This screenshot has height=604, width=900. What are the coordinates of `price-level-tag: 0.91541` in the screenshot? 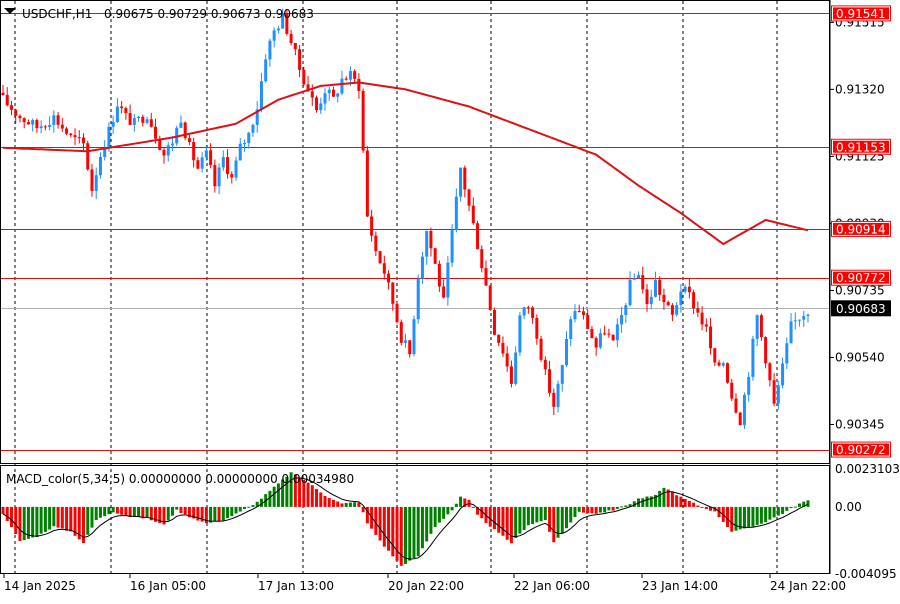 It's located at (861, 13).